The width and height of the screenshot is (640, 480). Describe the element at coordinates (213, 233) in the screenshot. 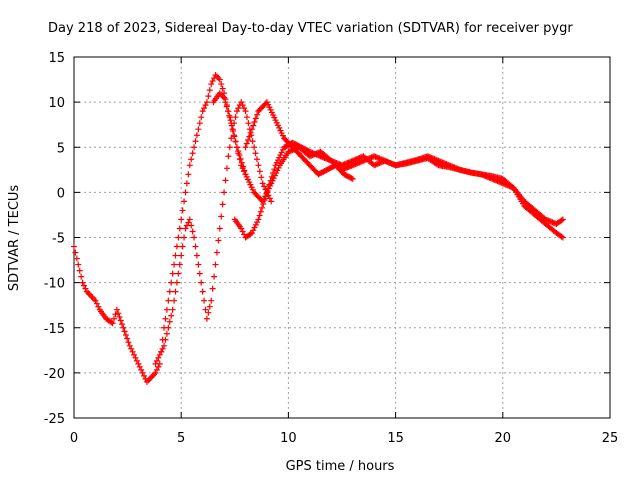

I see `series-track-b` at that location.